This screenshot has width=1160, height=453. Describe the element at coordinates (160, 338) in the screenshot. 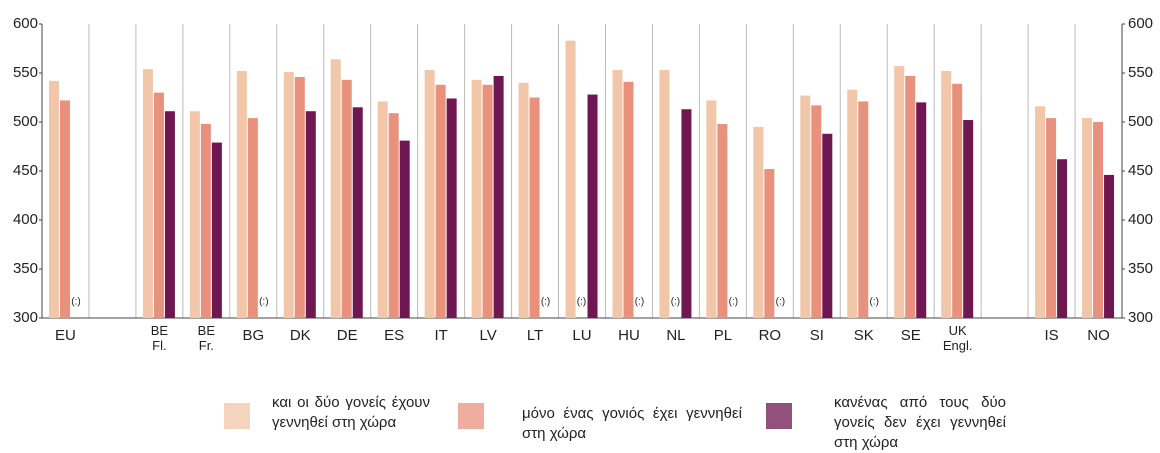

I see `x-tick-label: BE Fl.` at that location.